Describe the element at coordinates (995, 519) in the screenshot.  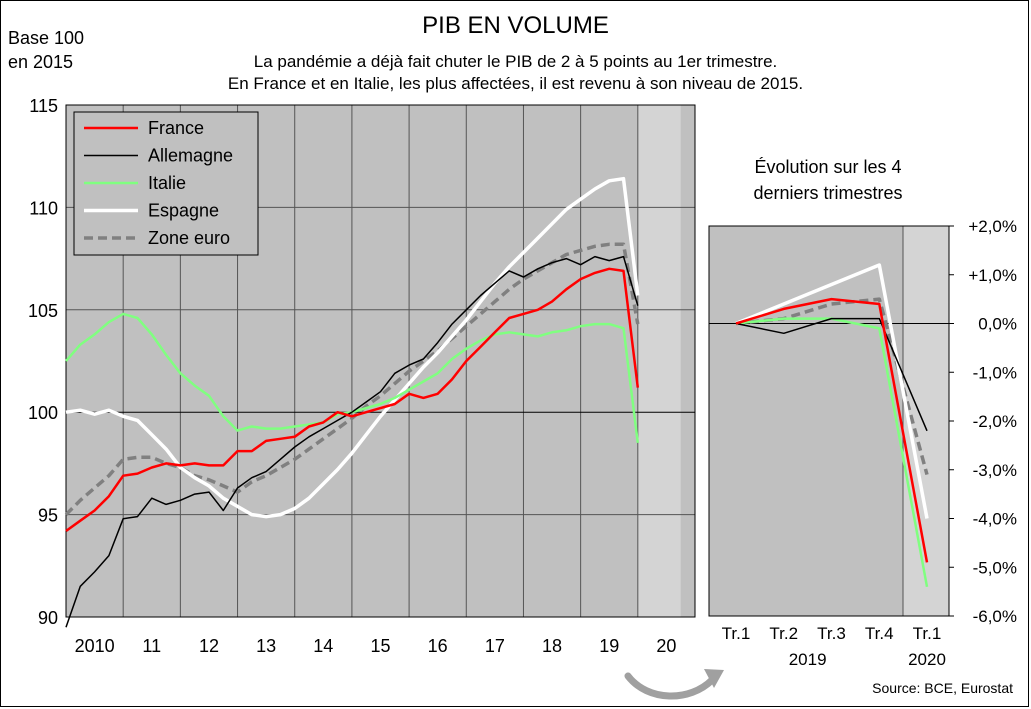
I see `right-y-tick-label: -4,0%` at that location.